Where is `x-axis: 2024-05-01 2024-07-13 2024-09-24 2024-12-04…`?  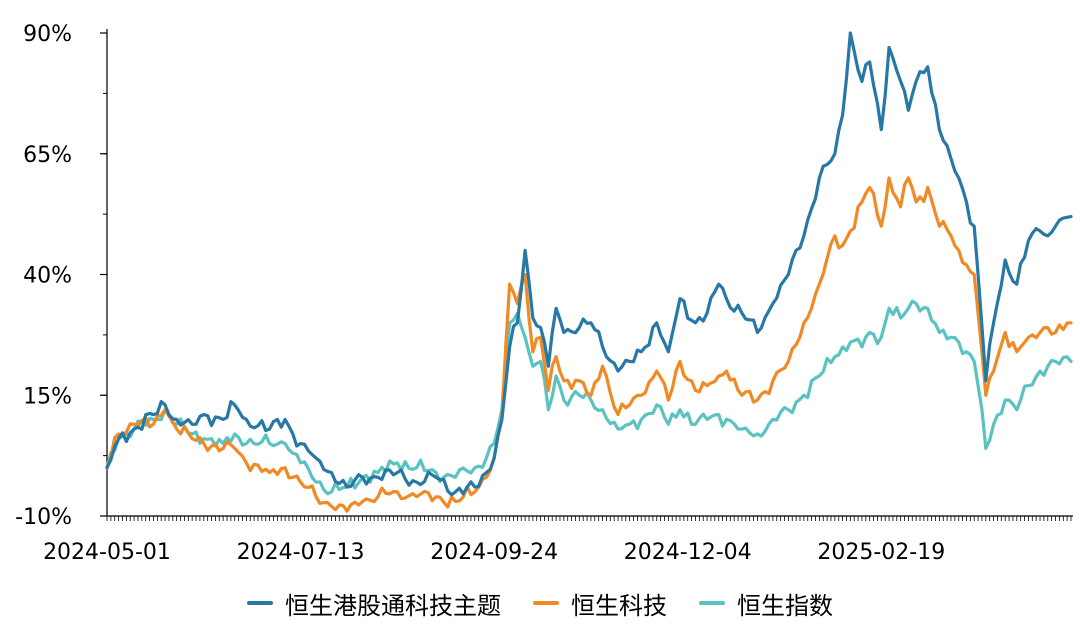 x-axis: 2024-05-01 2024-07-13 2024-09-24 2024-12-04… is located at coordinates (558, 540).